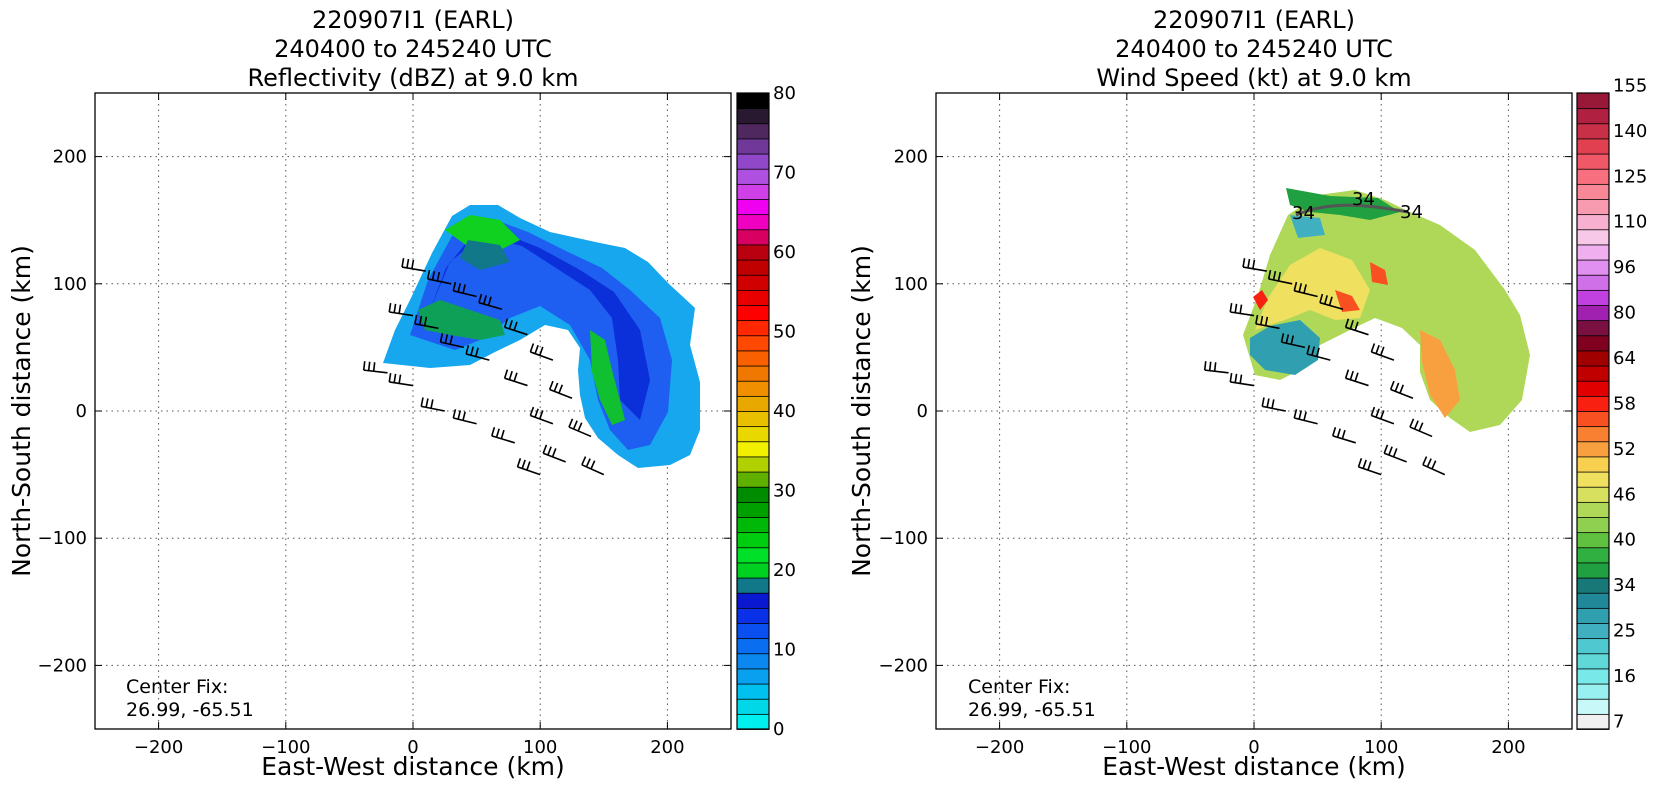  Describe the element at coordinates (1630, 222) in the screenshot. I see `colorbar-tick-label: 110` at that location.